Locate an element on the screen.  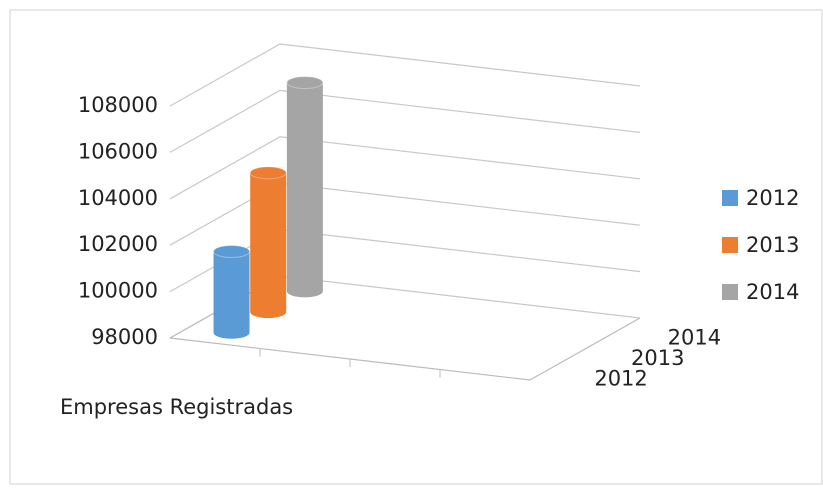
y-tick-label: 106000 is located at coordinates (118, 151).